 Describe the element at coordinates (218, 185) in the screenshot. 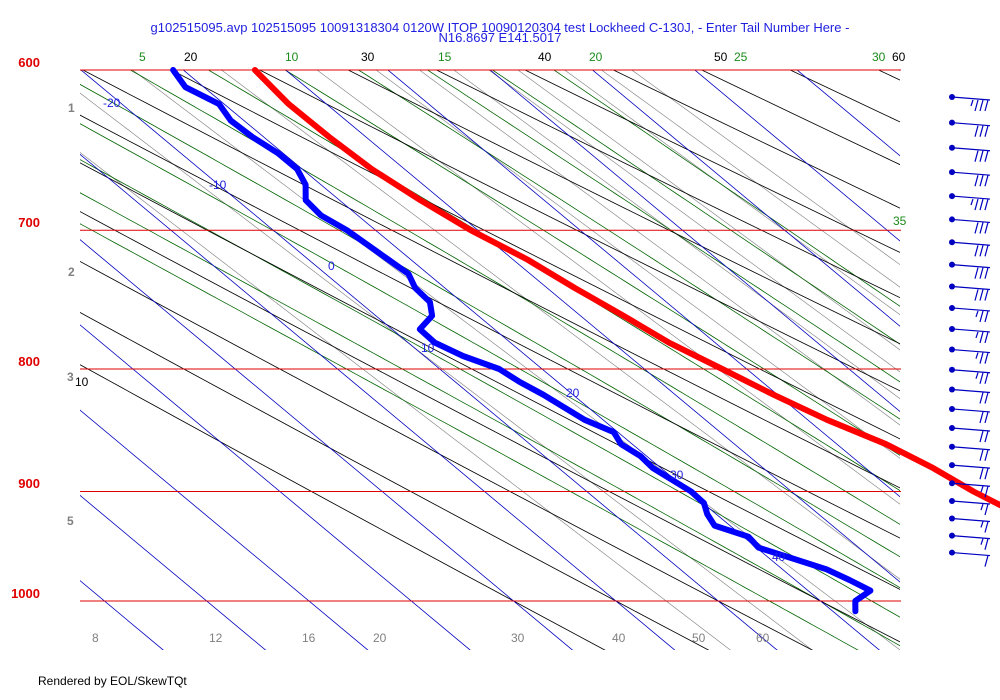

I see `isotherm-label: -10` at that location.